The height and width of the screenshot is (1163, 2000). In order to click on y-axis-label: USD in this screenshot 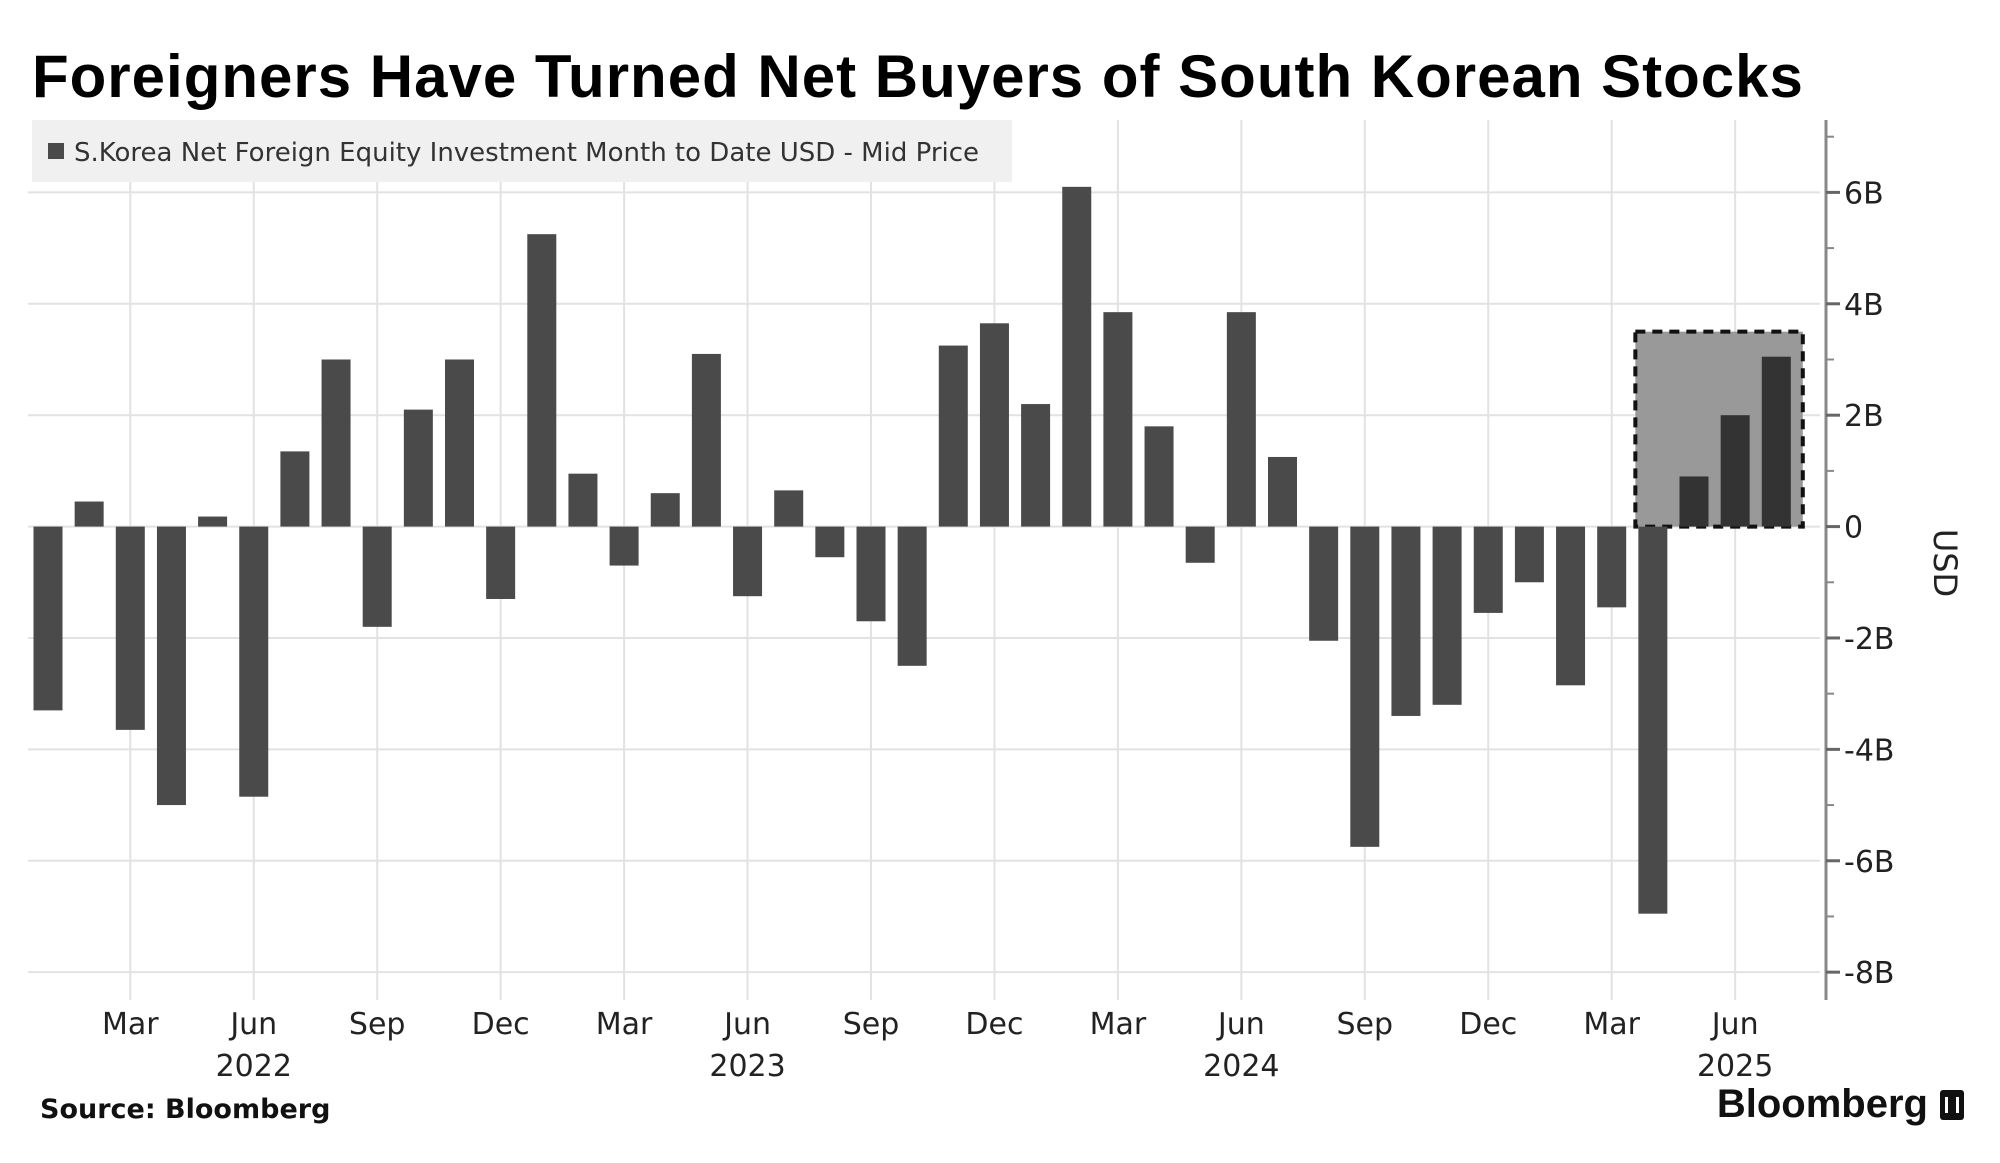, I will do `click(1945, 563)`.